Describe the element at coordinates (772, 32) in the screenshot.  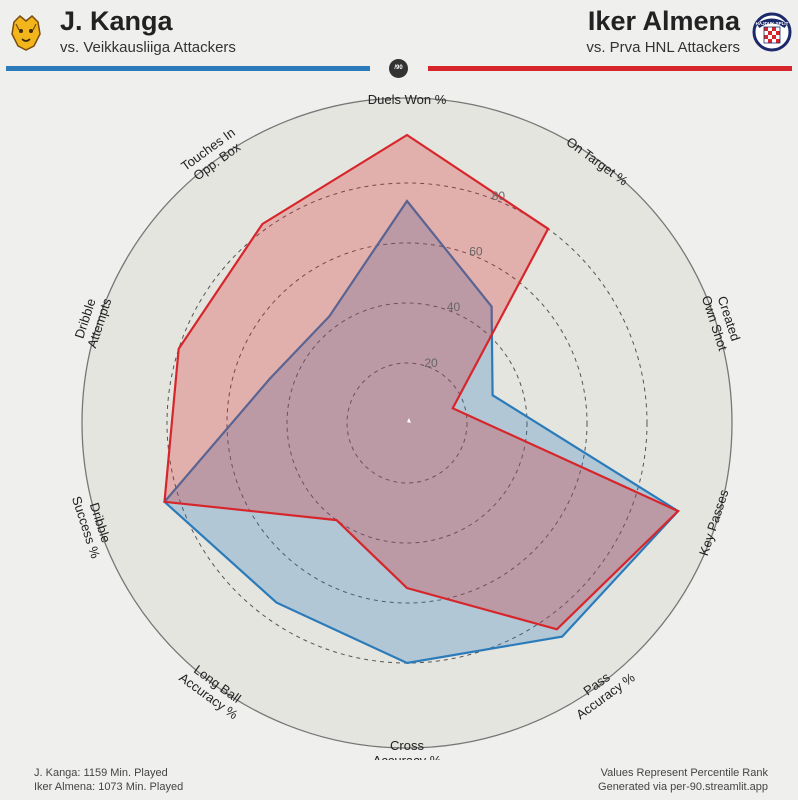
I see `checkered-crest-icon: HAJDUK SPLIT` at that location.